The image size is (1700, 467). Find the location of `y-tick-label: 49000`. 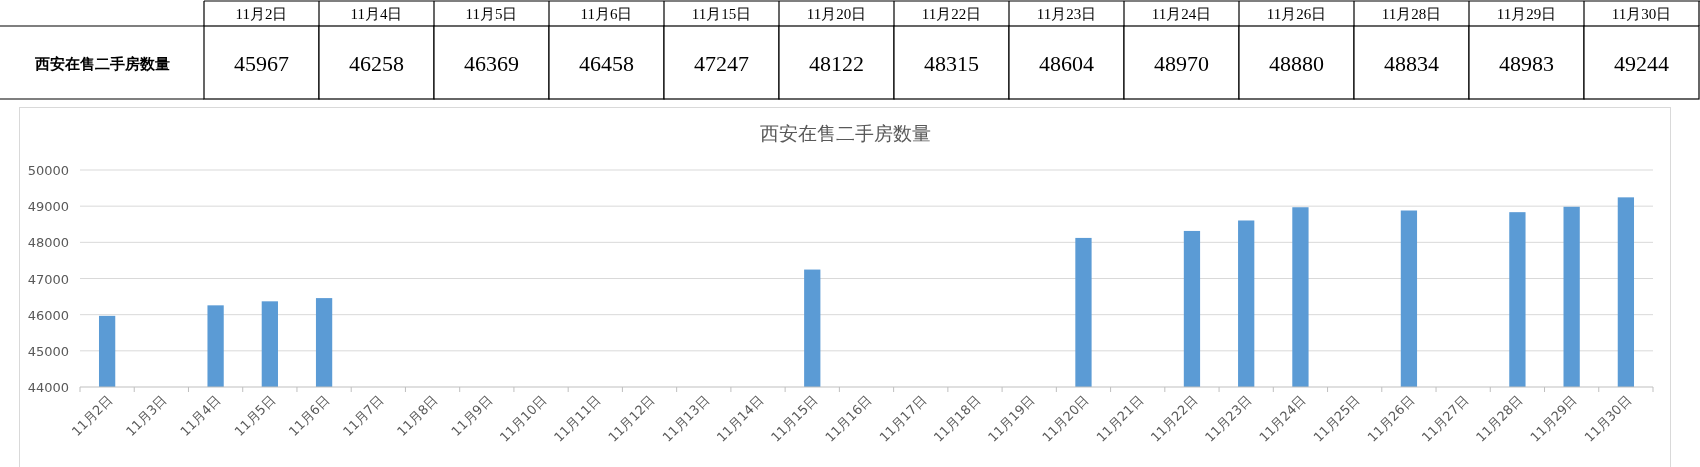

y-tick-label: 49000 is located at coordinates (48, 207).